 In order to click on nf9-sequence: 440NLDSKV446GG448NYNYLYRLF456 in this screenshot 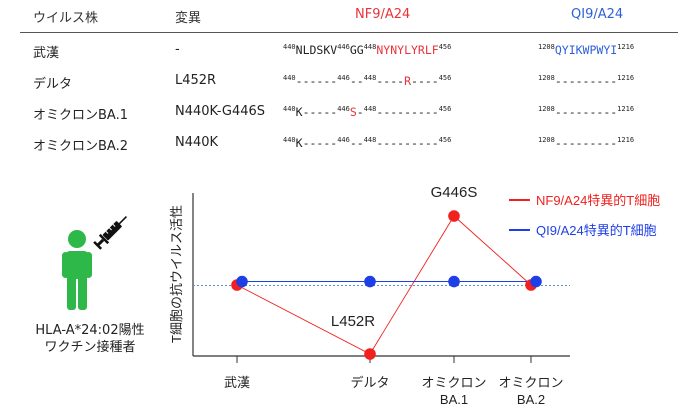, I will do `click(367, 50)`.